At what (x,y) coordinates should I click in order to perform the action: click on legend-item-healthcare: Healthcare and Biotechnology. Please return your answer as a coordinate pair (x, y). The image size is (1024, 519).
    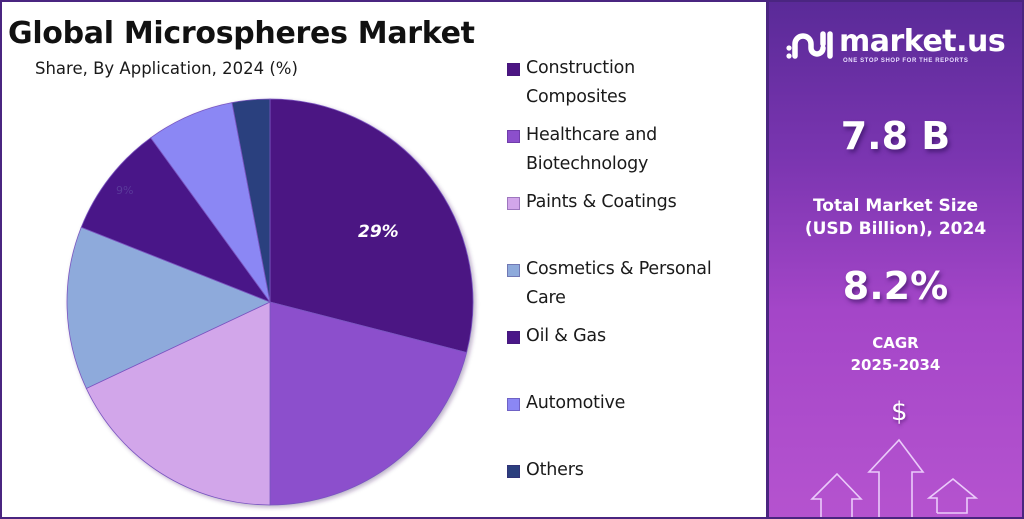
    Looking at the image, I should click on (637, 150).